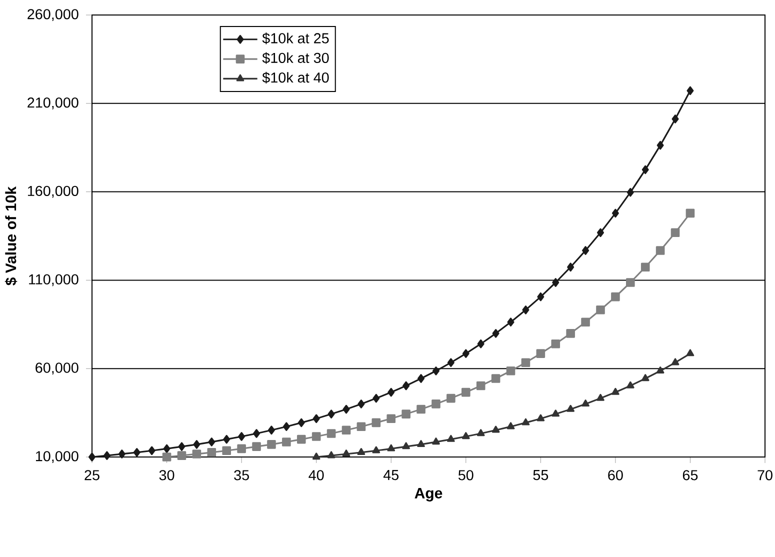 The image size is (775, 557). Describe the element at coordinates (615, 475) in the screenshot. I see `x-tick-label: 60` at that location.